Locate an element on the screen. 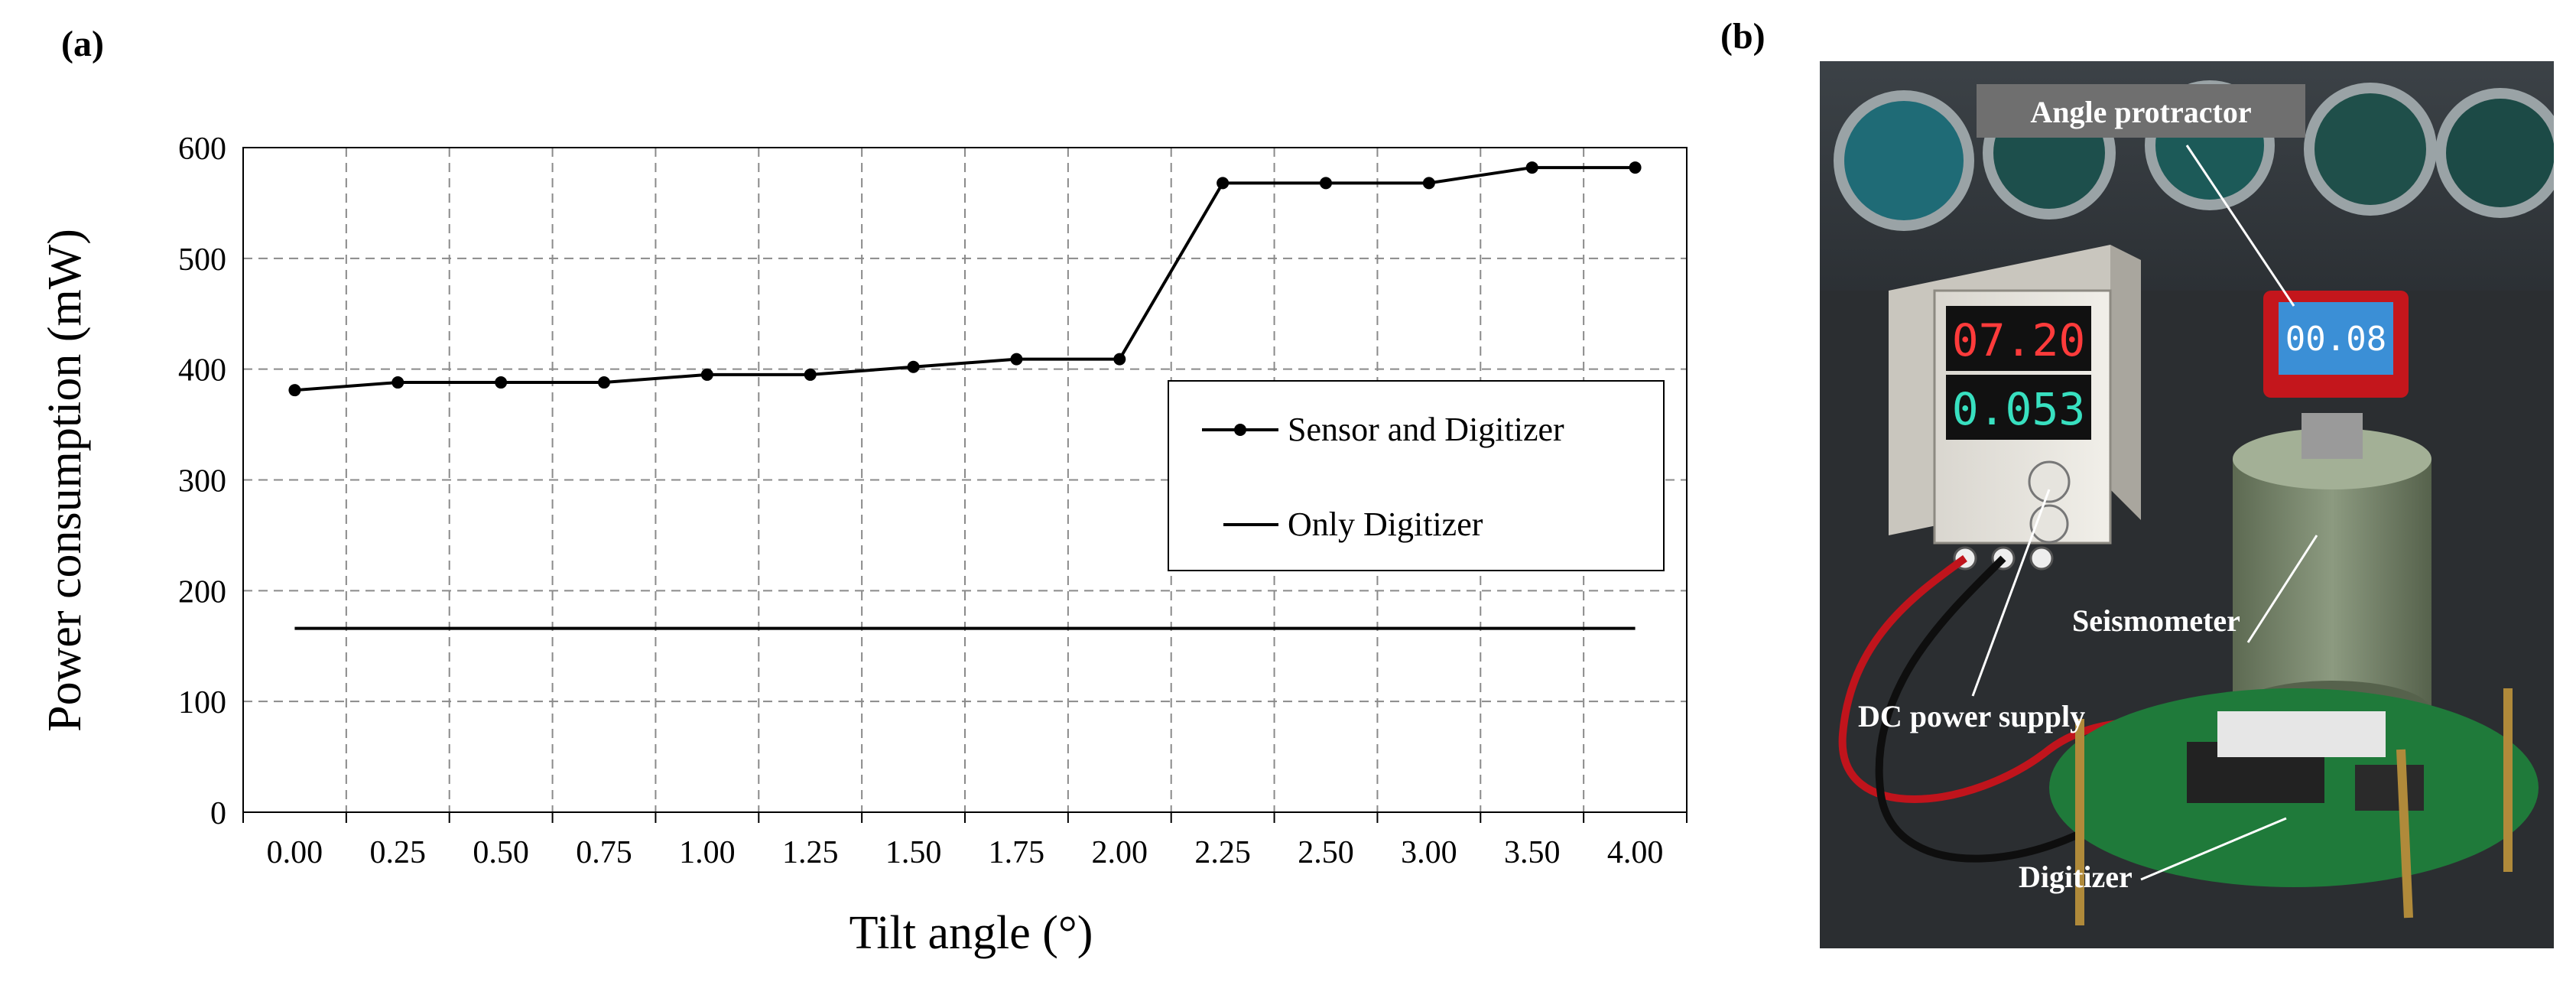 The image size is (2576, 995). psu-voltage-display is located at coordinates (2019, 338).